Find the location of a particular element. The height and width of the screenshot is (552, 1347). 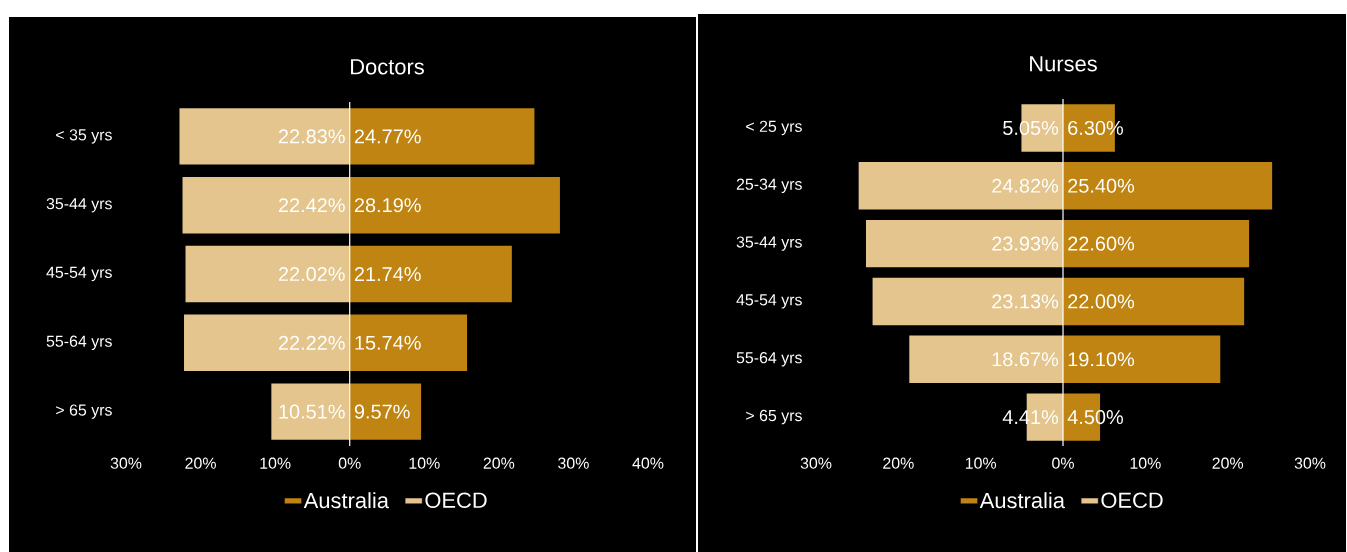

data-label: 18.67% is located at coordinates (1025, 359).